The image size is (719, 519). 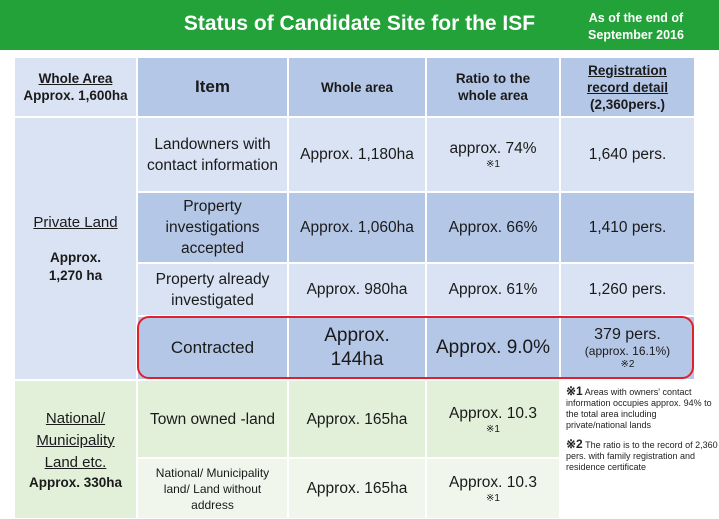 I want to click on ratio-landowners-contact: approx. 74% ※1, so click(x=493, y=154).